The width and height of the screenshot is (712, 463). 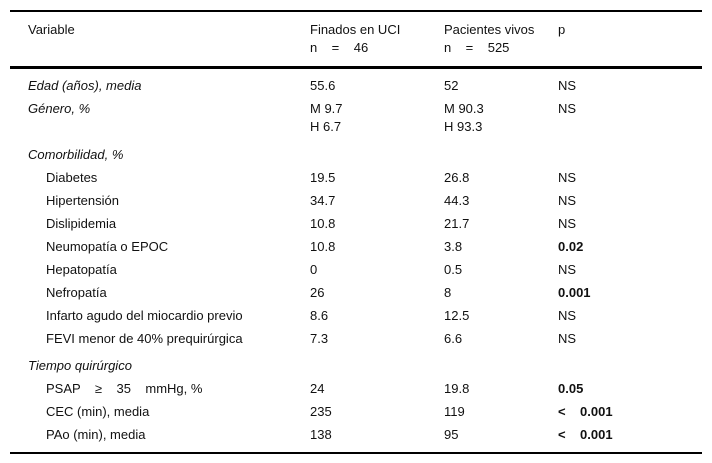 I want to click on finados-value-cell: 34.7, so click(x=323, y=200).